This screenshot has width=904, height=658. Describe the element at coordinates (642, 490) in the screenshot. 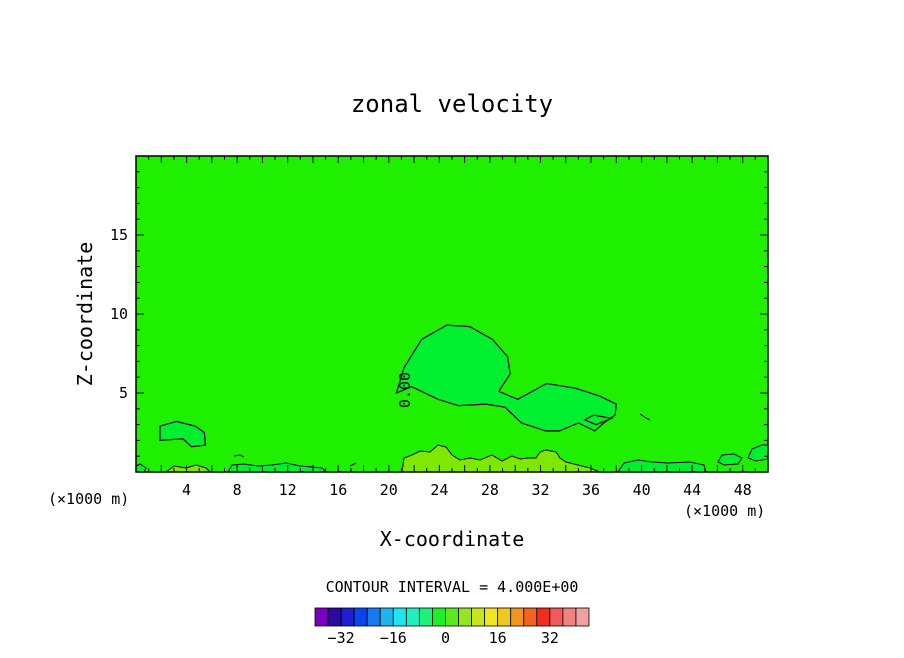

I see `x-tick-label: 40` at that location.